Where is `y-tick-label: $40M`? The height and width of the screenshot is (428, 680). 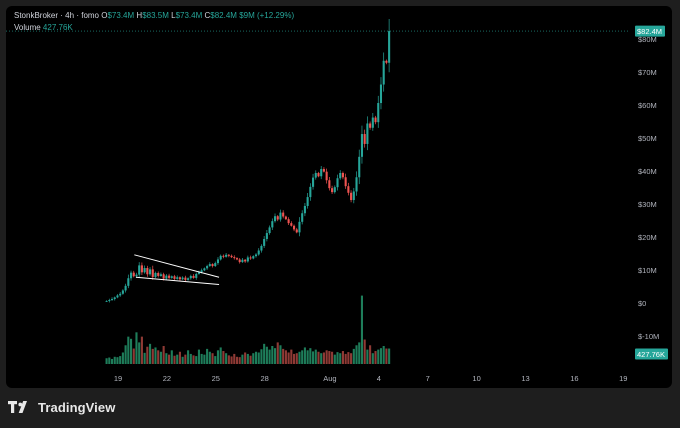
y-tick-label: $40M is located at coordinates (647, 171).